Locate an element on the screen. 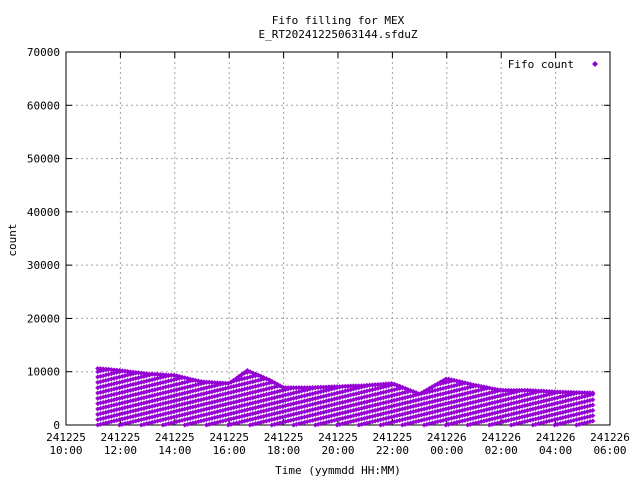  x-tick-time: 20:00 is located at coordinates (337, 450).